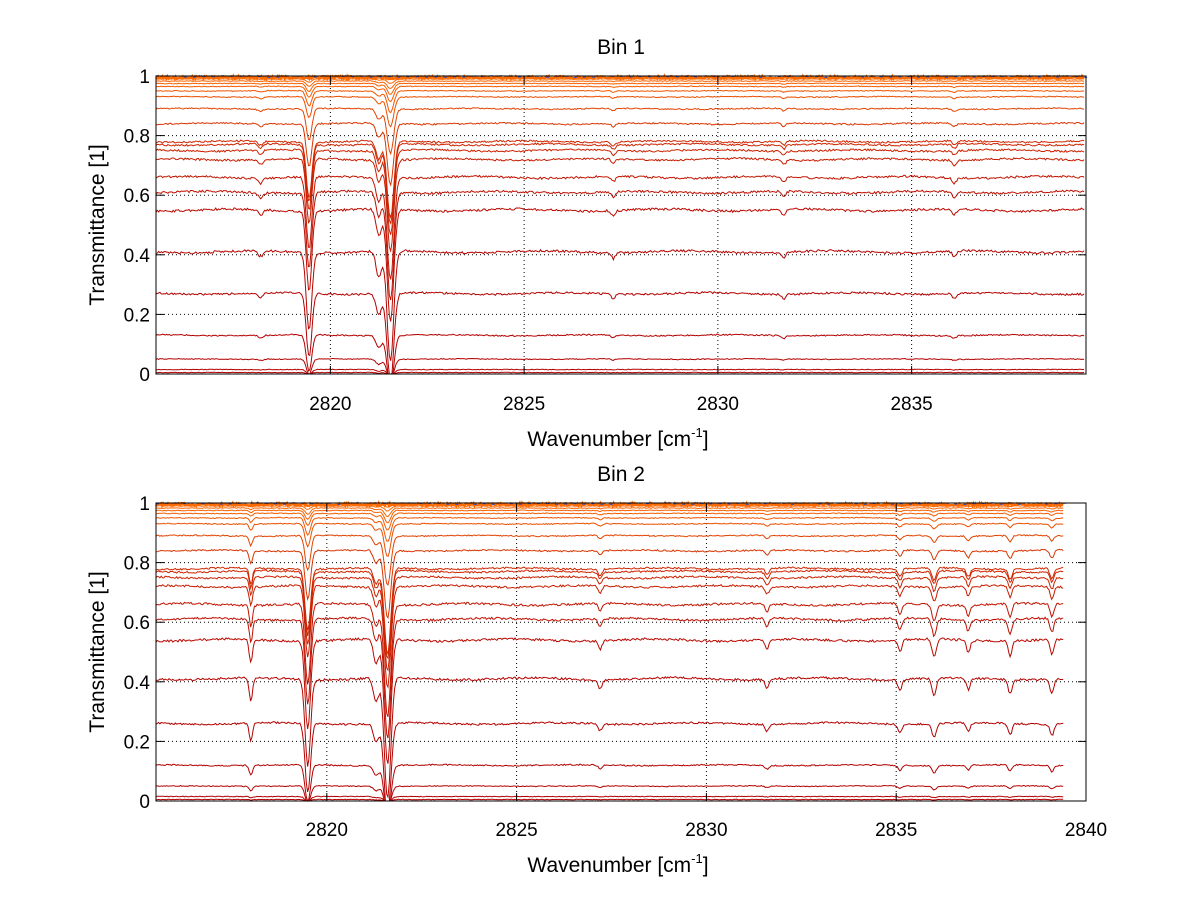  I want to click on chart-title: Bin 1, so click(621, 47).